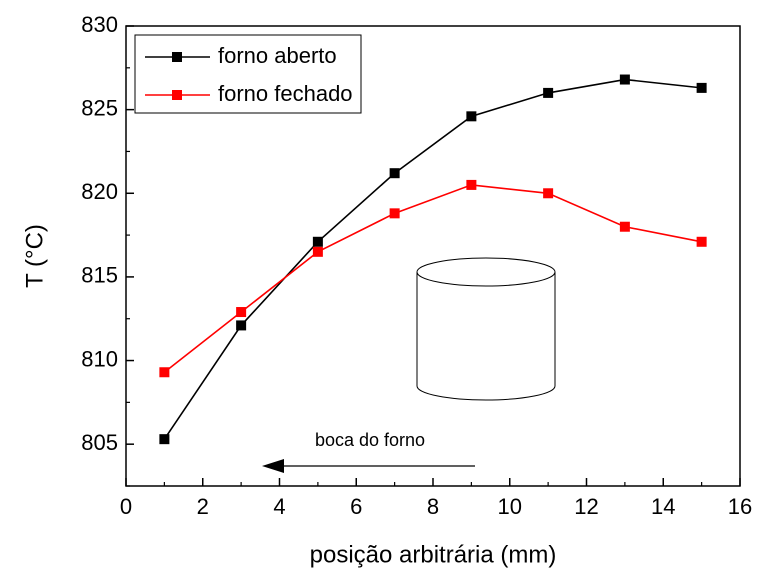 The image size is (760, 581). What do you see at coordinates (126, 506) in the screenshot?
I see `x-tick-label: 0` at bounding box center [126, 506].